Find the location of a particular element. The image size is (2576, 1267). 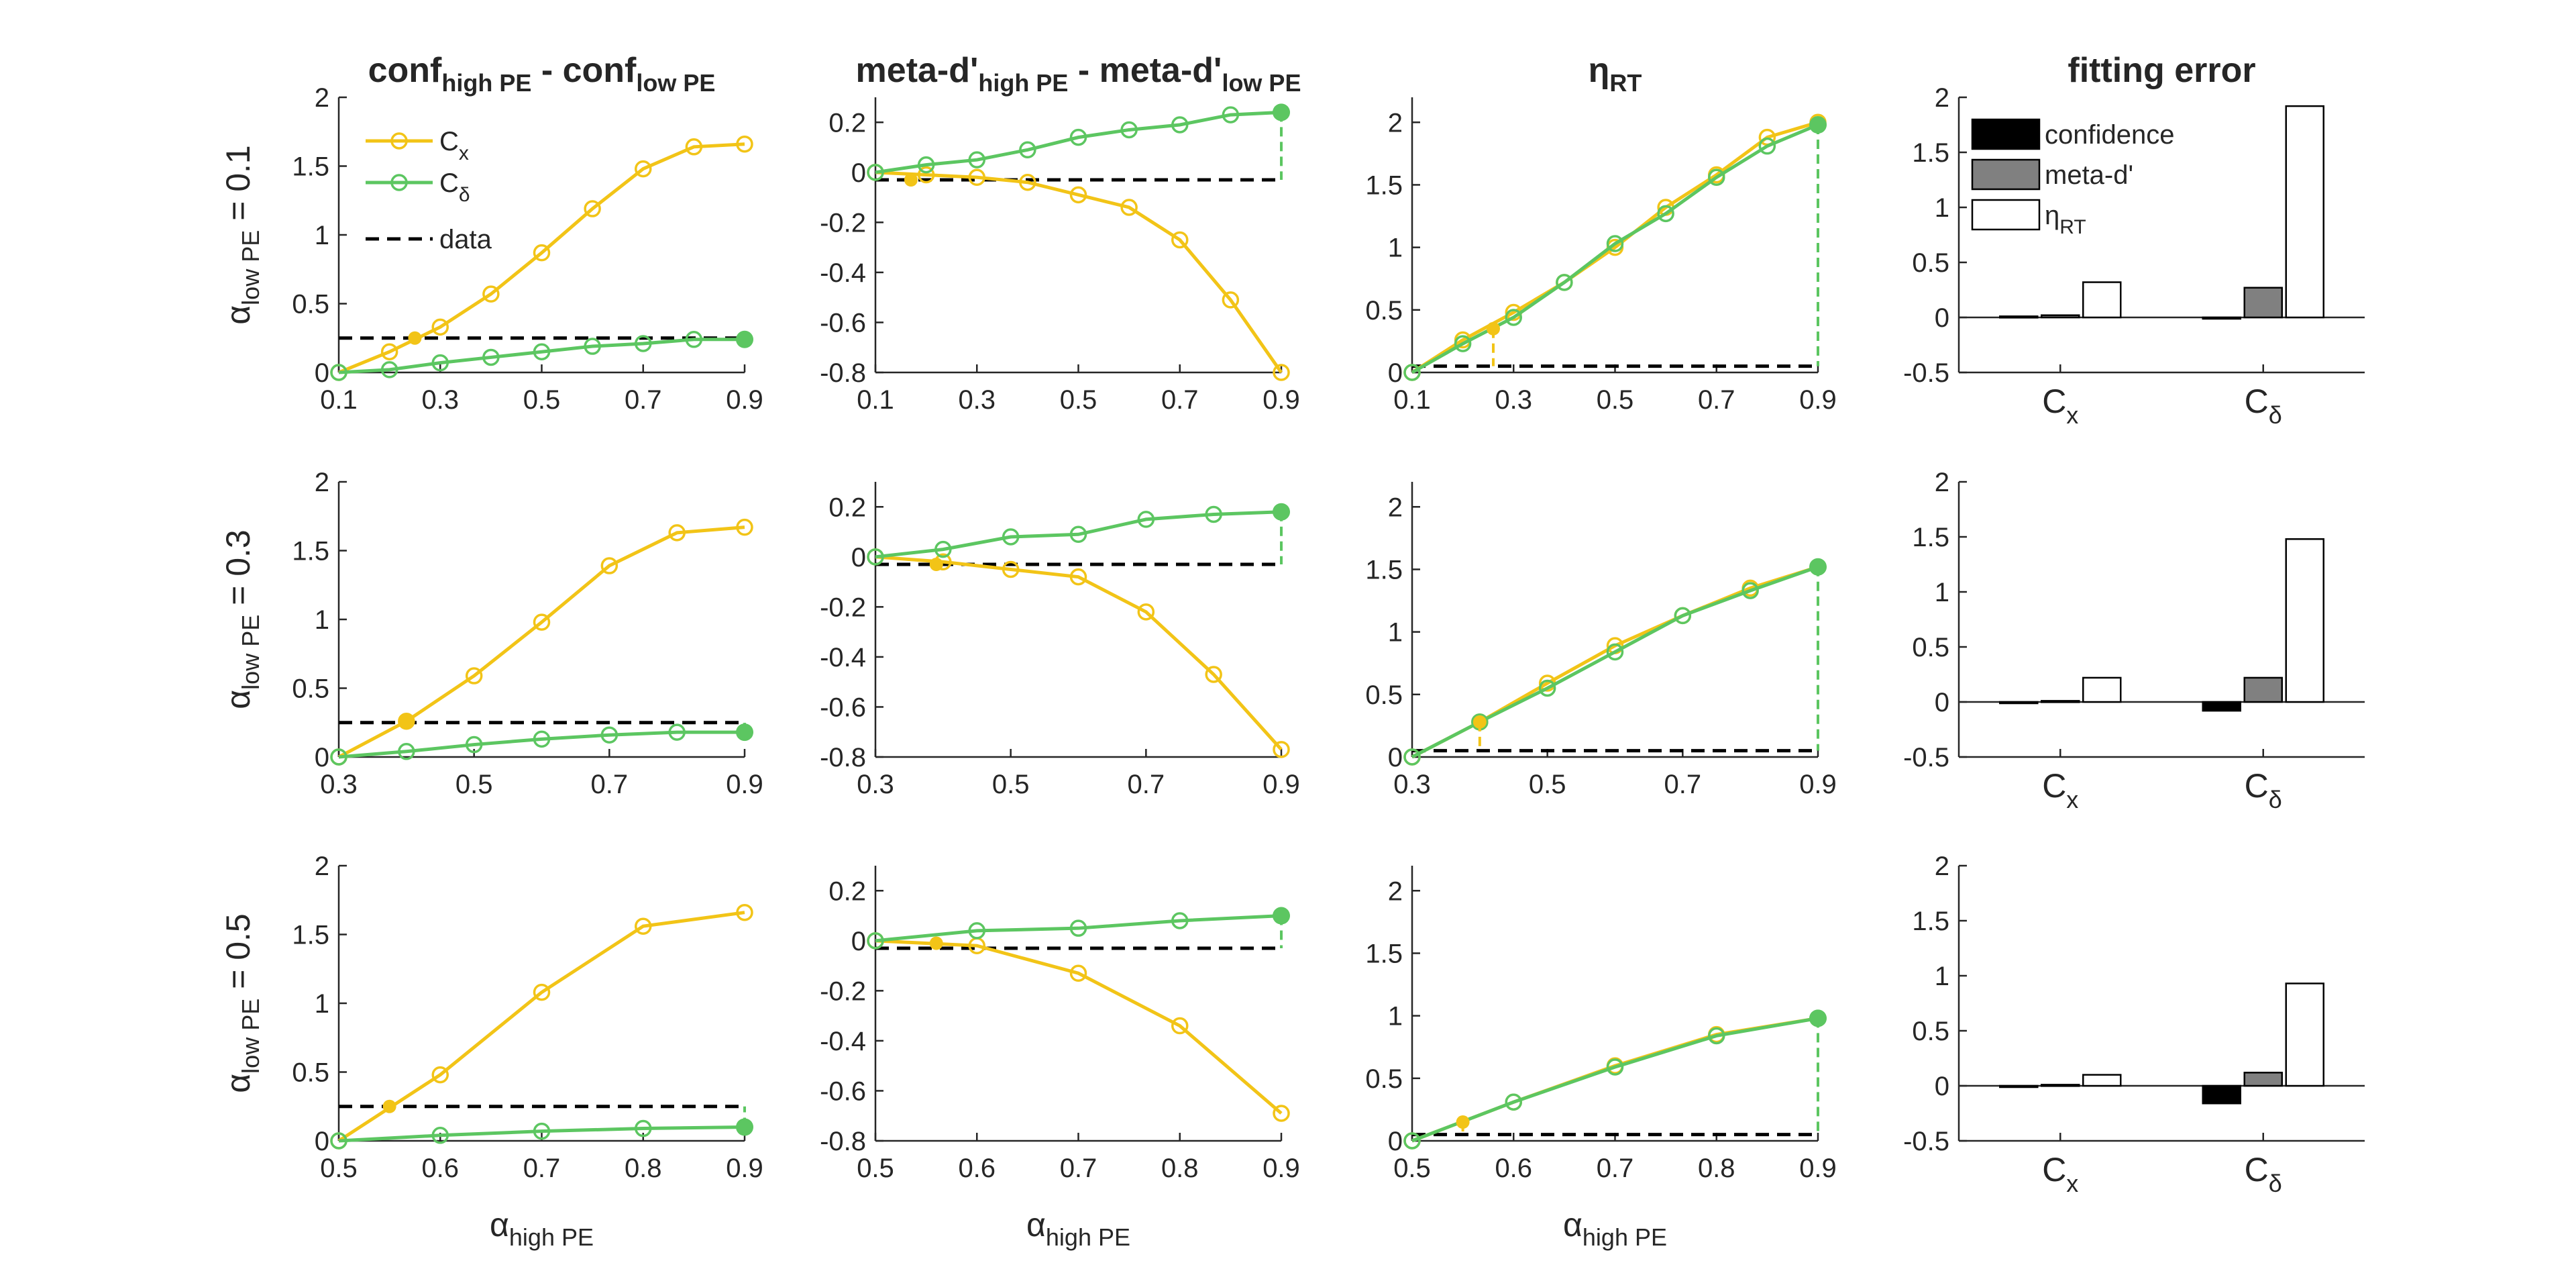

row-label-2: αlow PE = 0.5 is located at coordinates (241, 1003).